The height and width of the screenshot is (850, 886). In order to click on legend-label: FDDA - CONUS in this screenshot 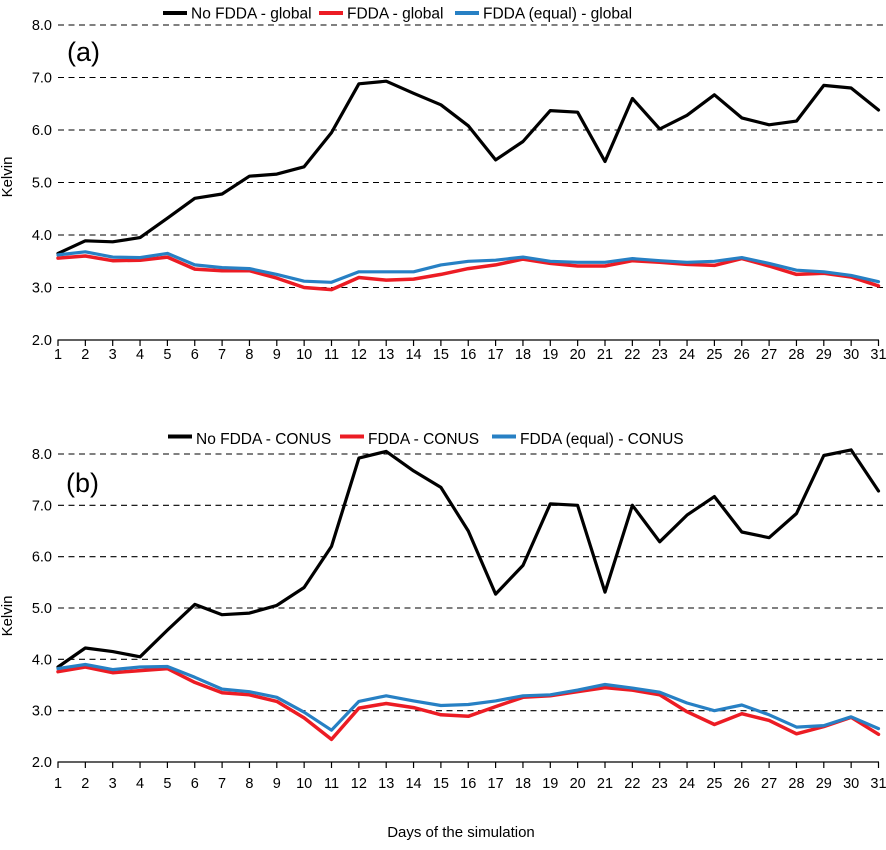, I will do `click(423, 439)`.